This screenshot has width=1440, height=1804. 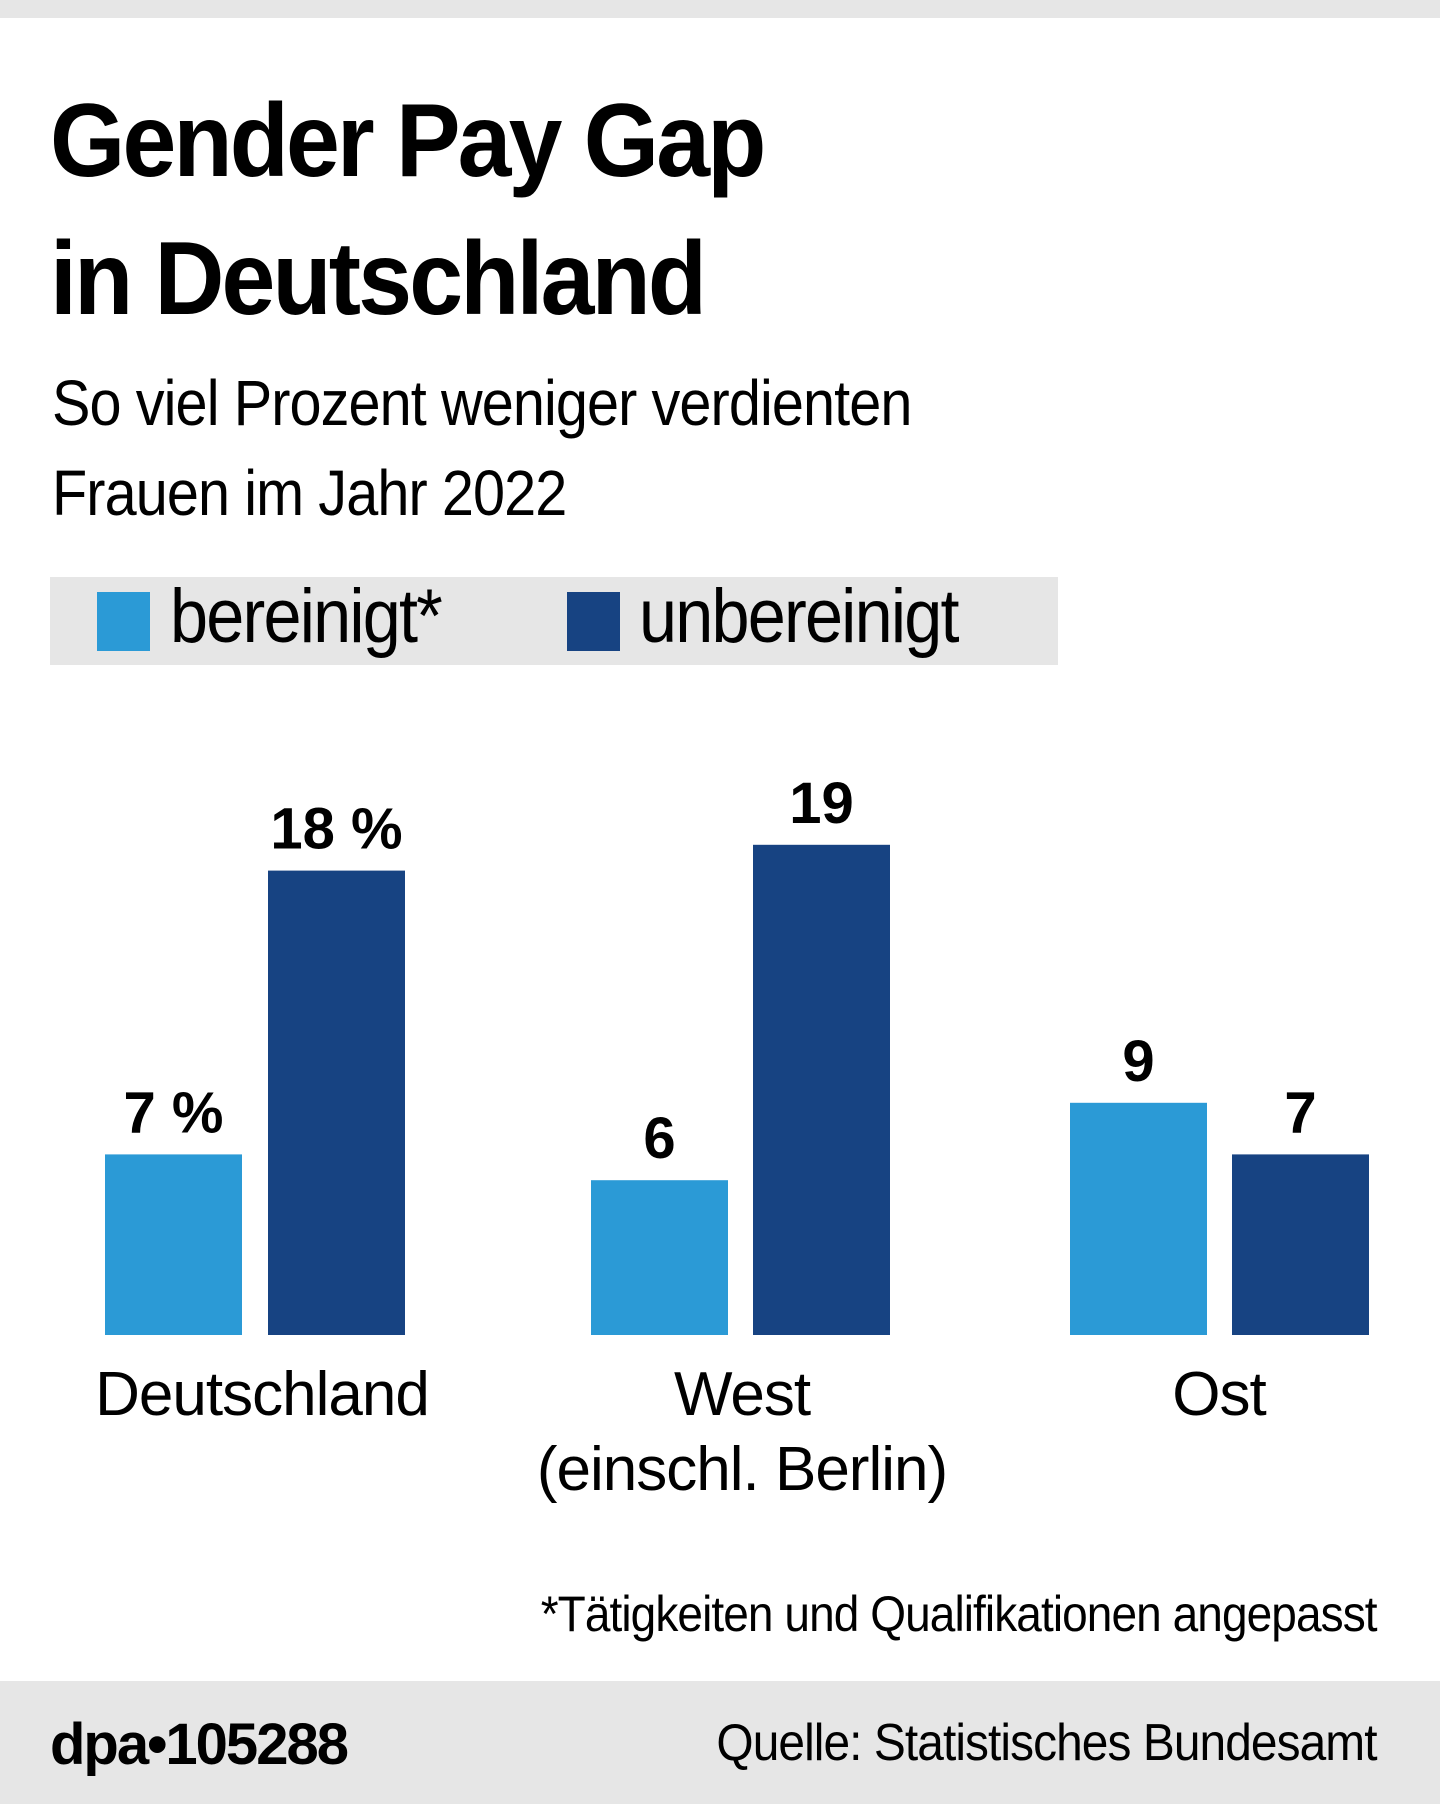 What do you see at coordinates (1047, 1743) in the screenshot?
I see `source-credit: Quelle: Statistisches Bundesamt` at bounding box center [1047, 1743].